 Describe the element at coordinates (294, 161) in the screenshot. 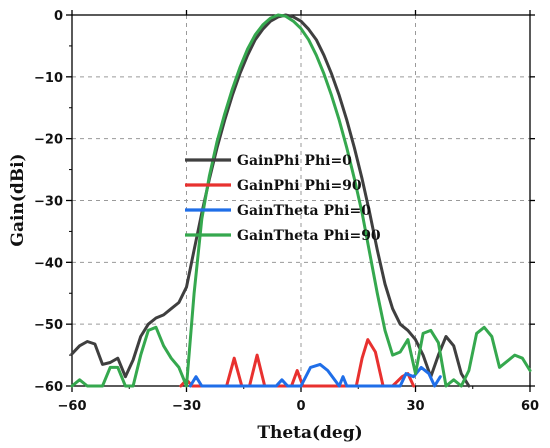

I see `legend-label-1: GainPhi Phi=0` at that location.